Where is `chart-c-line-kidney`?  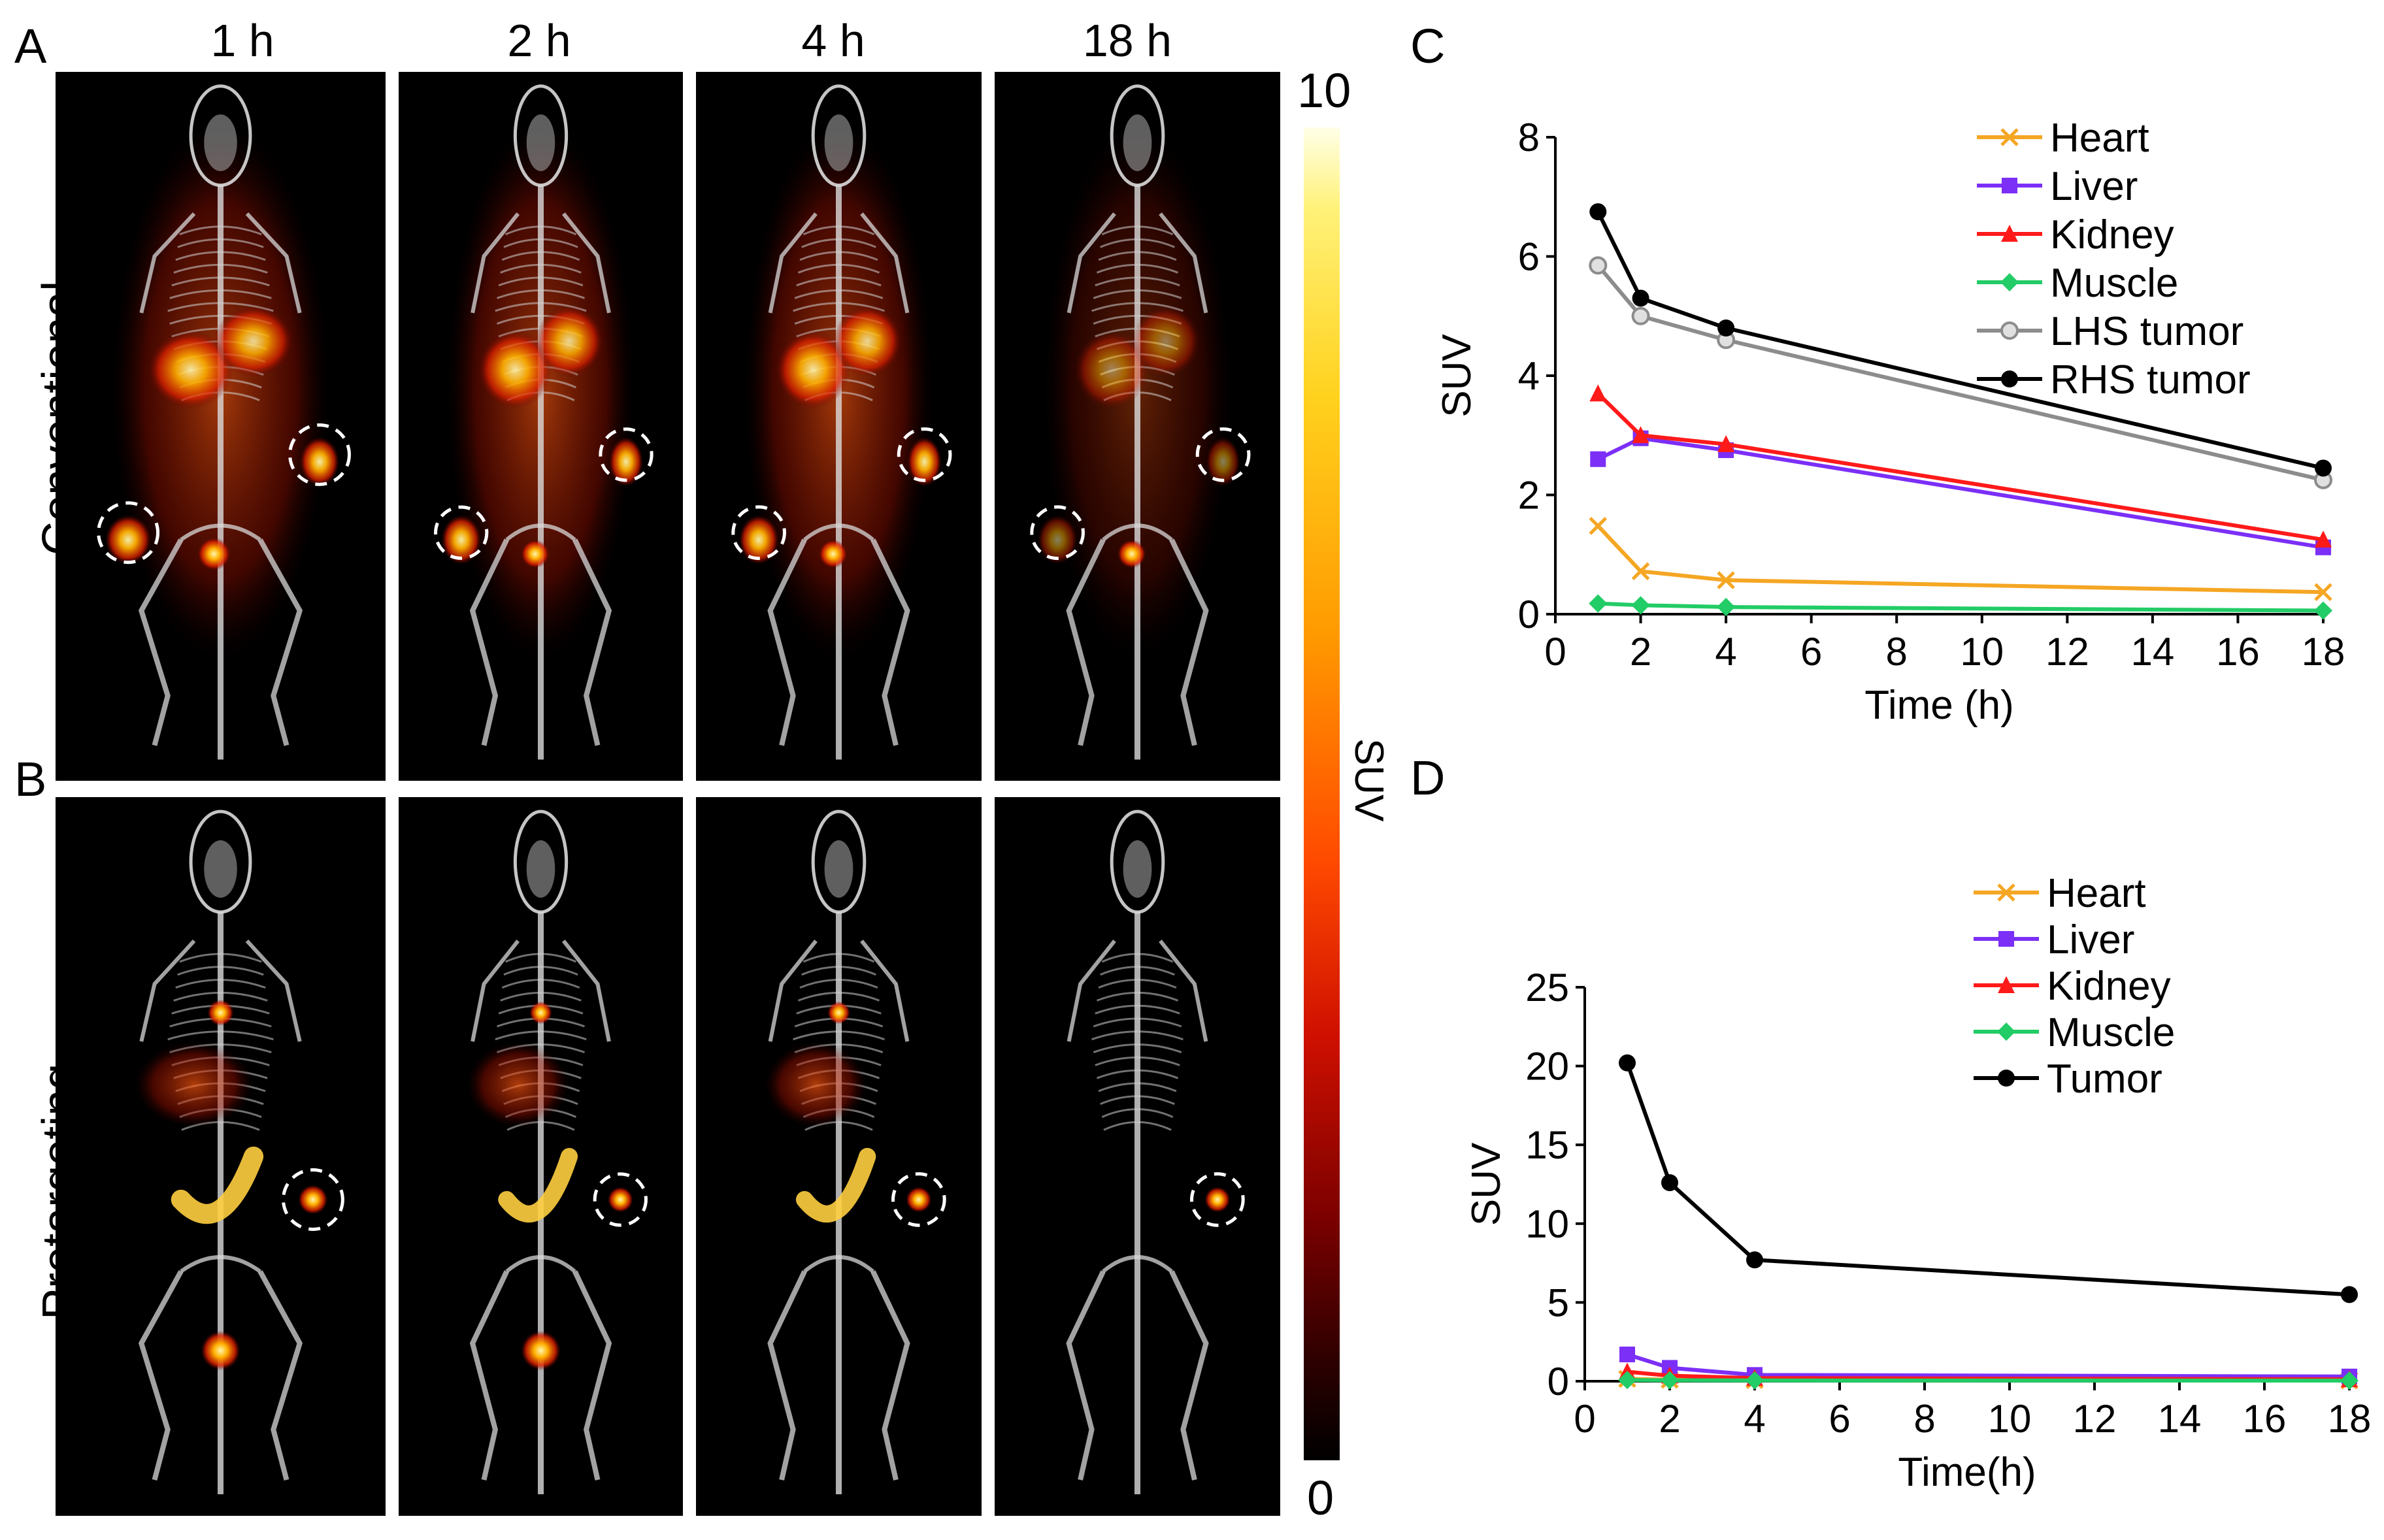
chart-c-line-kidney is located at coordinates (1960, 467).